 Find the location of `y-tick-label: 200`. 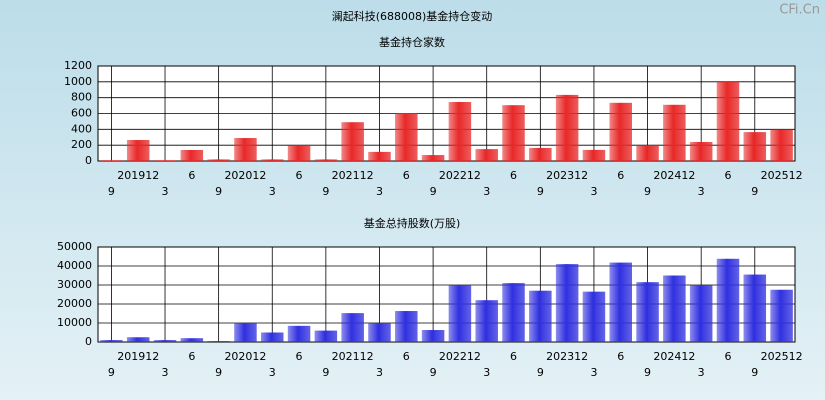

y-tick-label: 200 is located at coordinates (81, 144).